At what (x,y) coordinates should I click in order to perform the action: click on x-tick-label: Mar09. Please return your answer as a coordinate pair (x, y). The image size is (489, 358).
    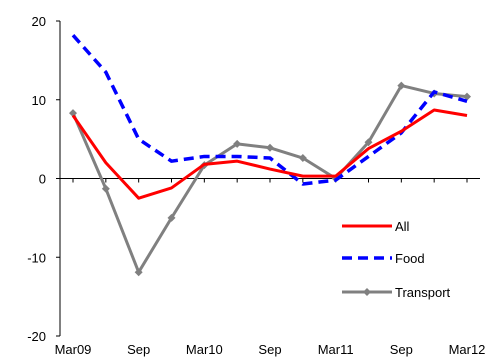
    Looking at the image, I should click on (73, 349).